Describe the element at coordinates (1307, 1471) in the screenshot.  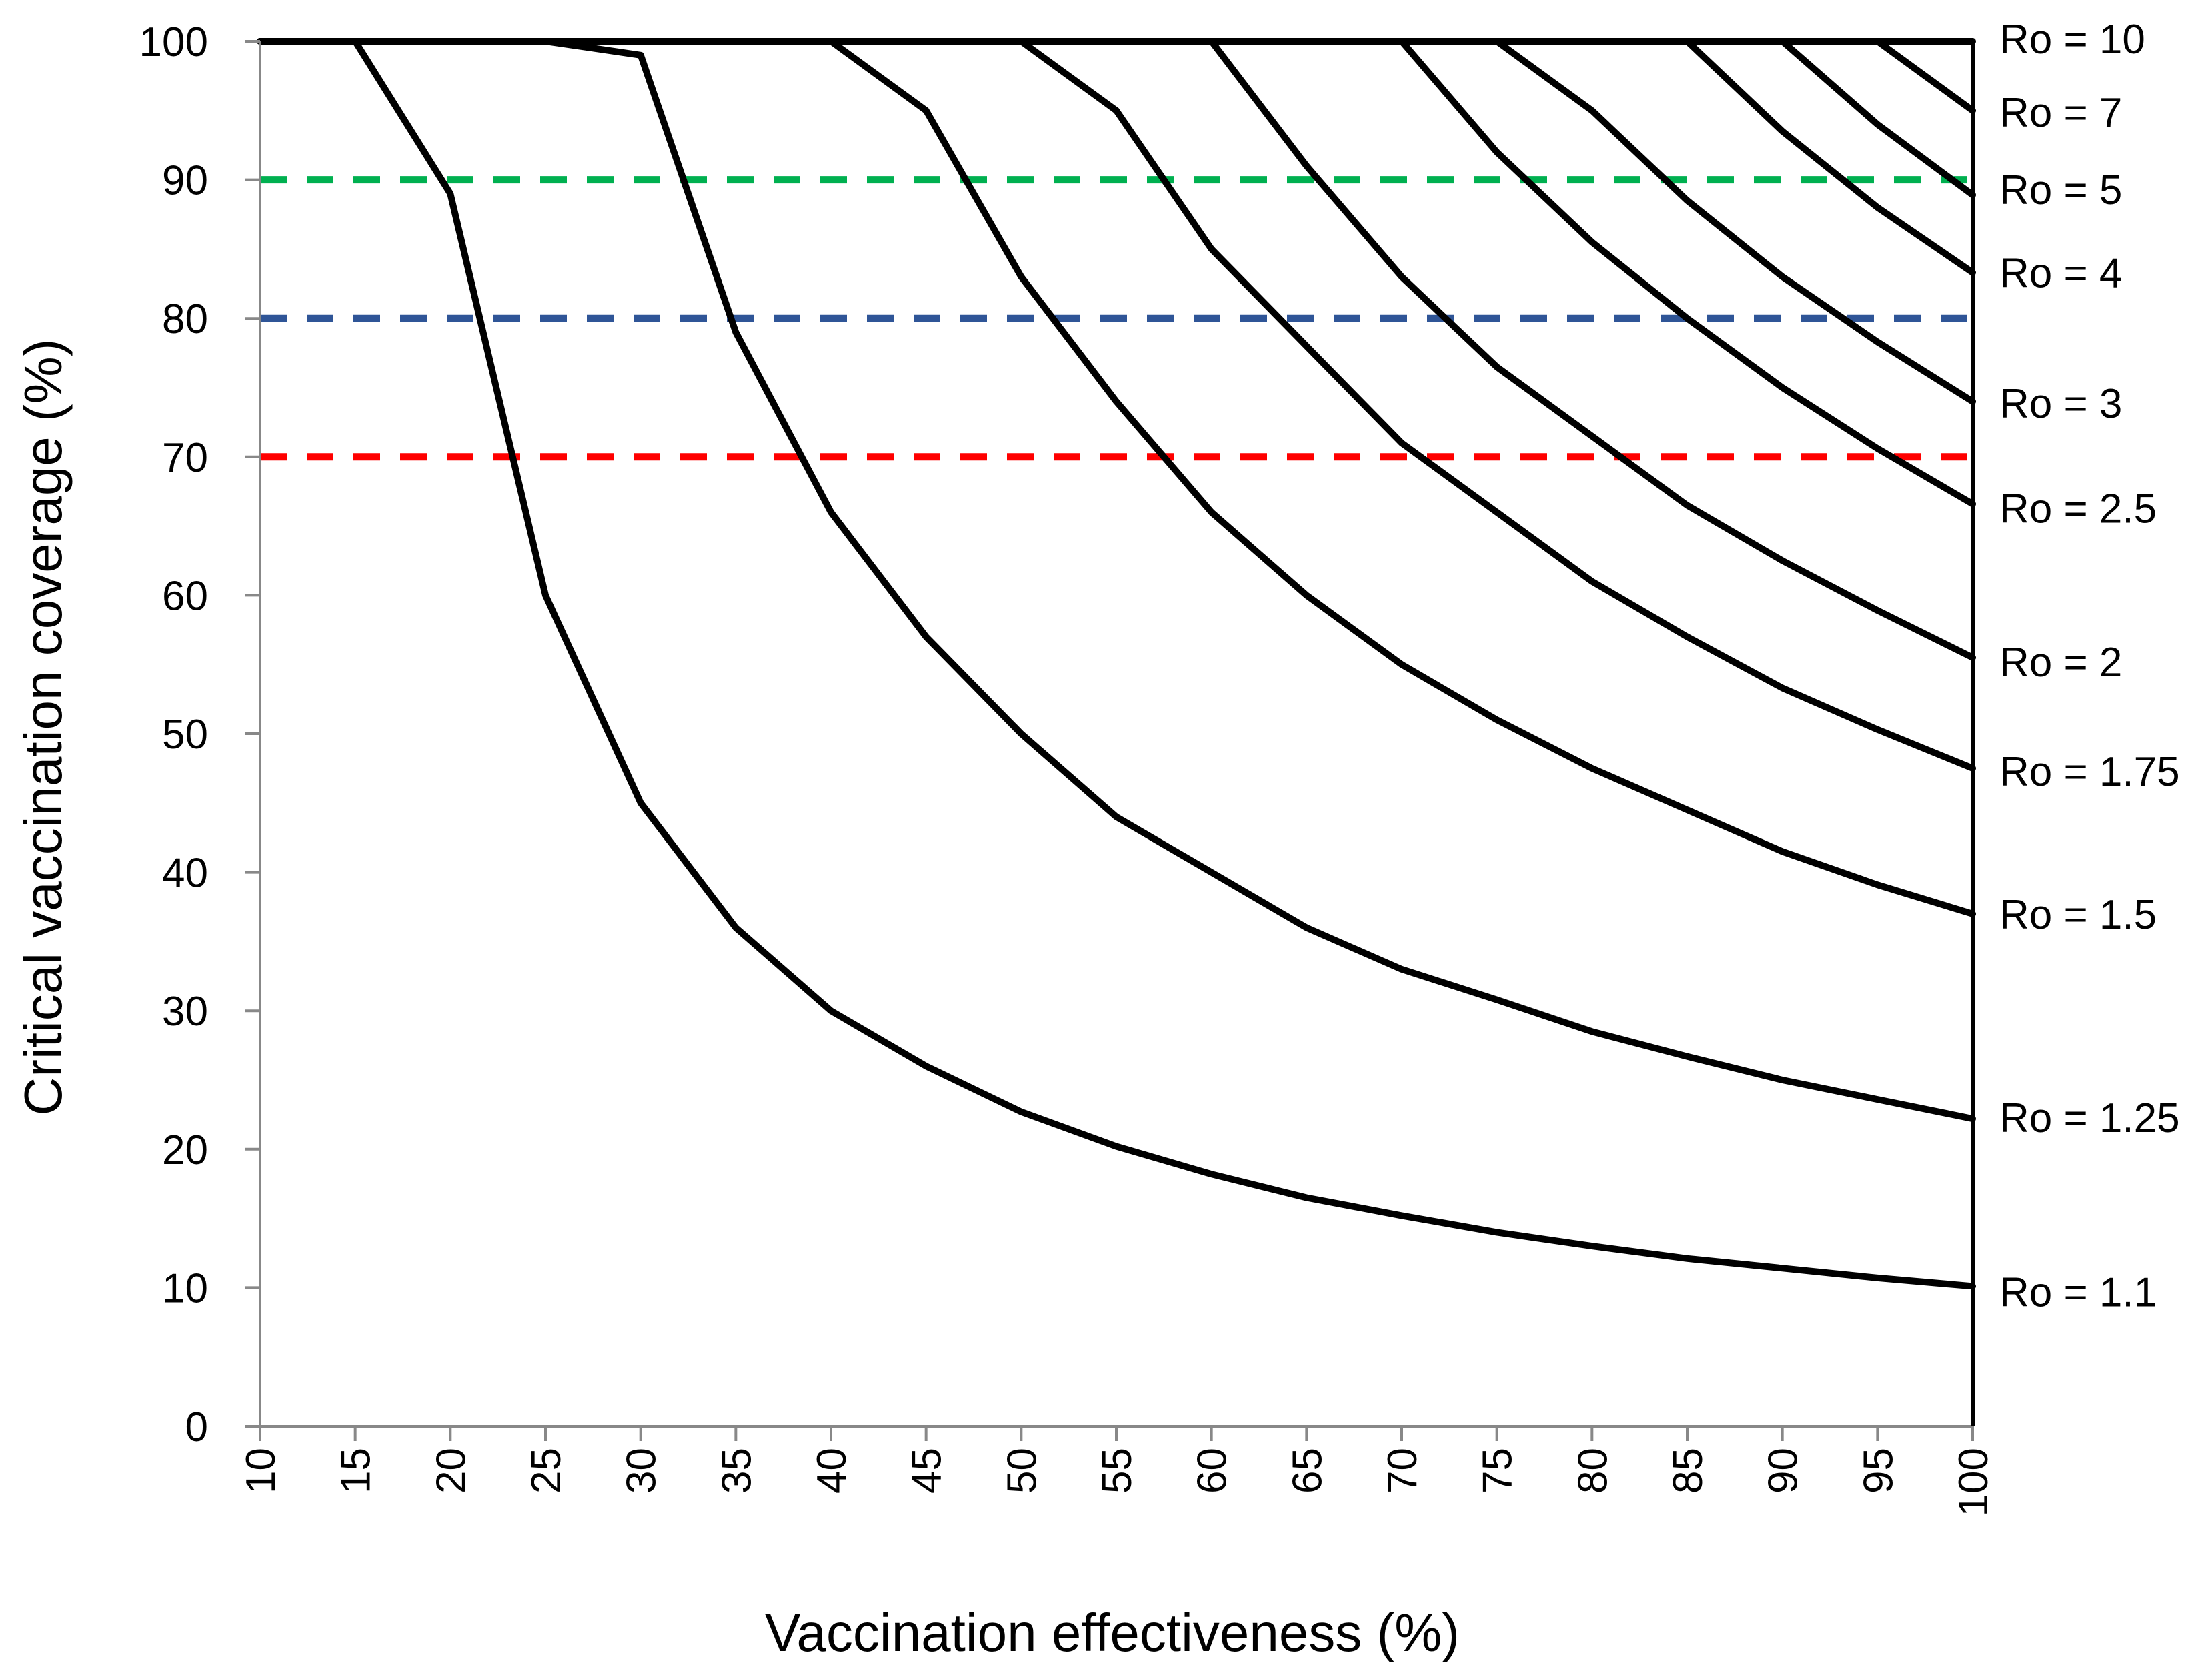
I see `x-tick-label: 65` at that location.